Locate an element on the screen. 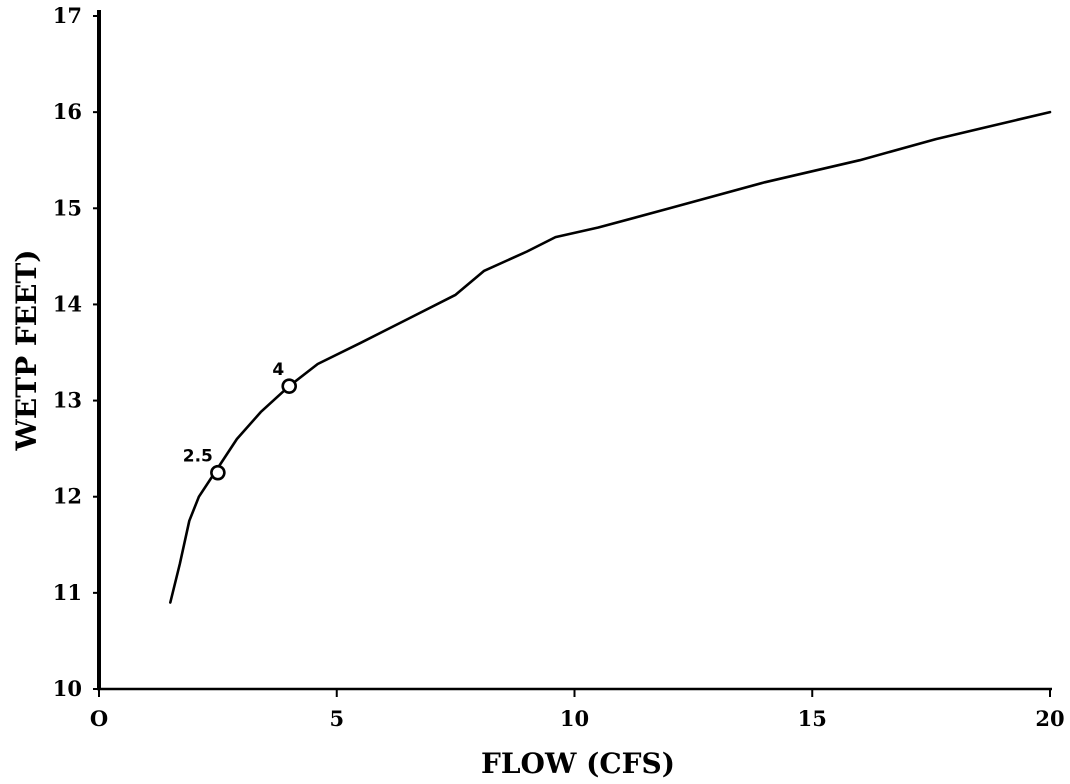 Image resolution: width=1070 pixels, height=784 pixels. x-tick-label: 15 is located at coordinates (812, 718).